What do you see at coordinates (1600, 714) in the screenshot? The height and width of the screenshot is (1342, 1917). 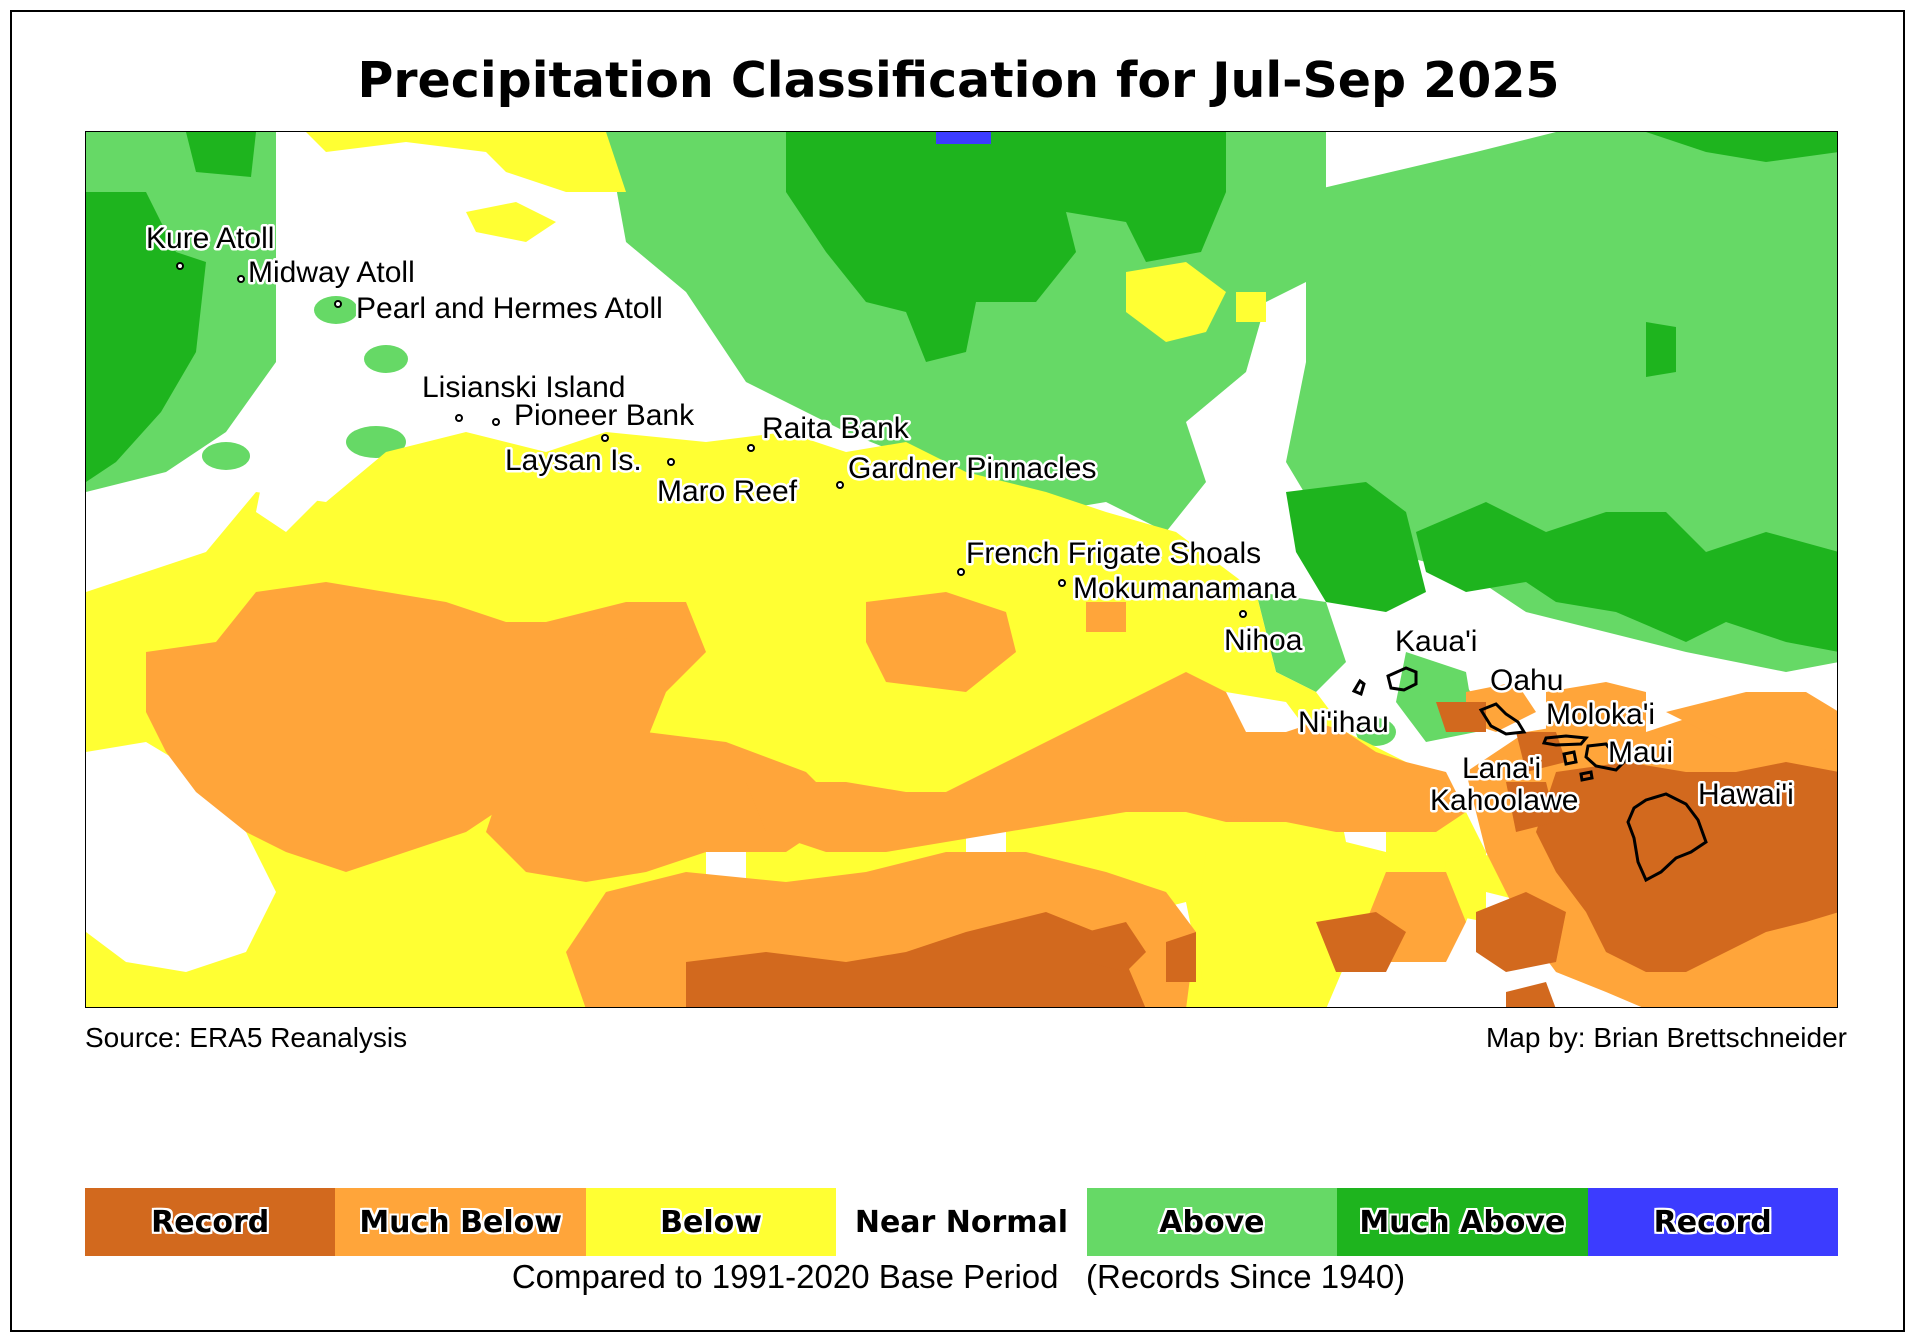 I see `label-molokai: Moloka'i` at bounding box center [1600, 714].